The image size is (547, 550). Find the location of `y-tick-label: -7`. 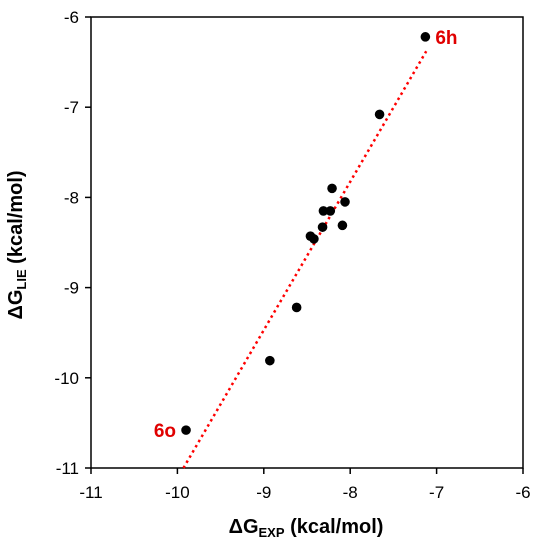

y-tick-label: -7 is located at coordinates (71, 107).